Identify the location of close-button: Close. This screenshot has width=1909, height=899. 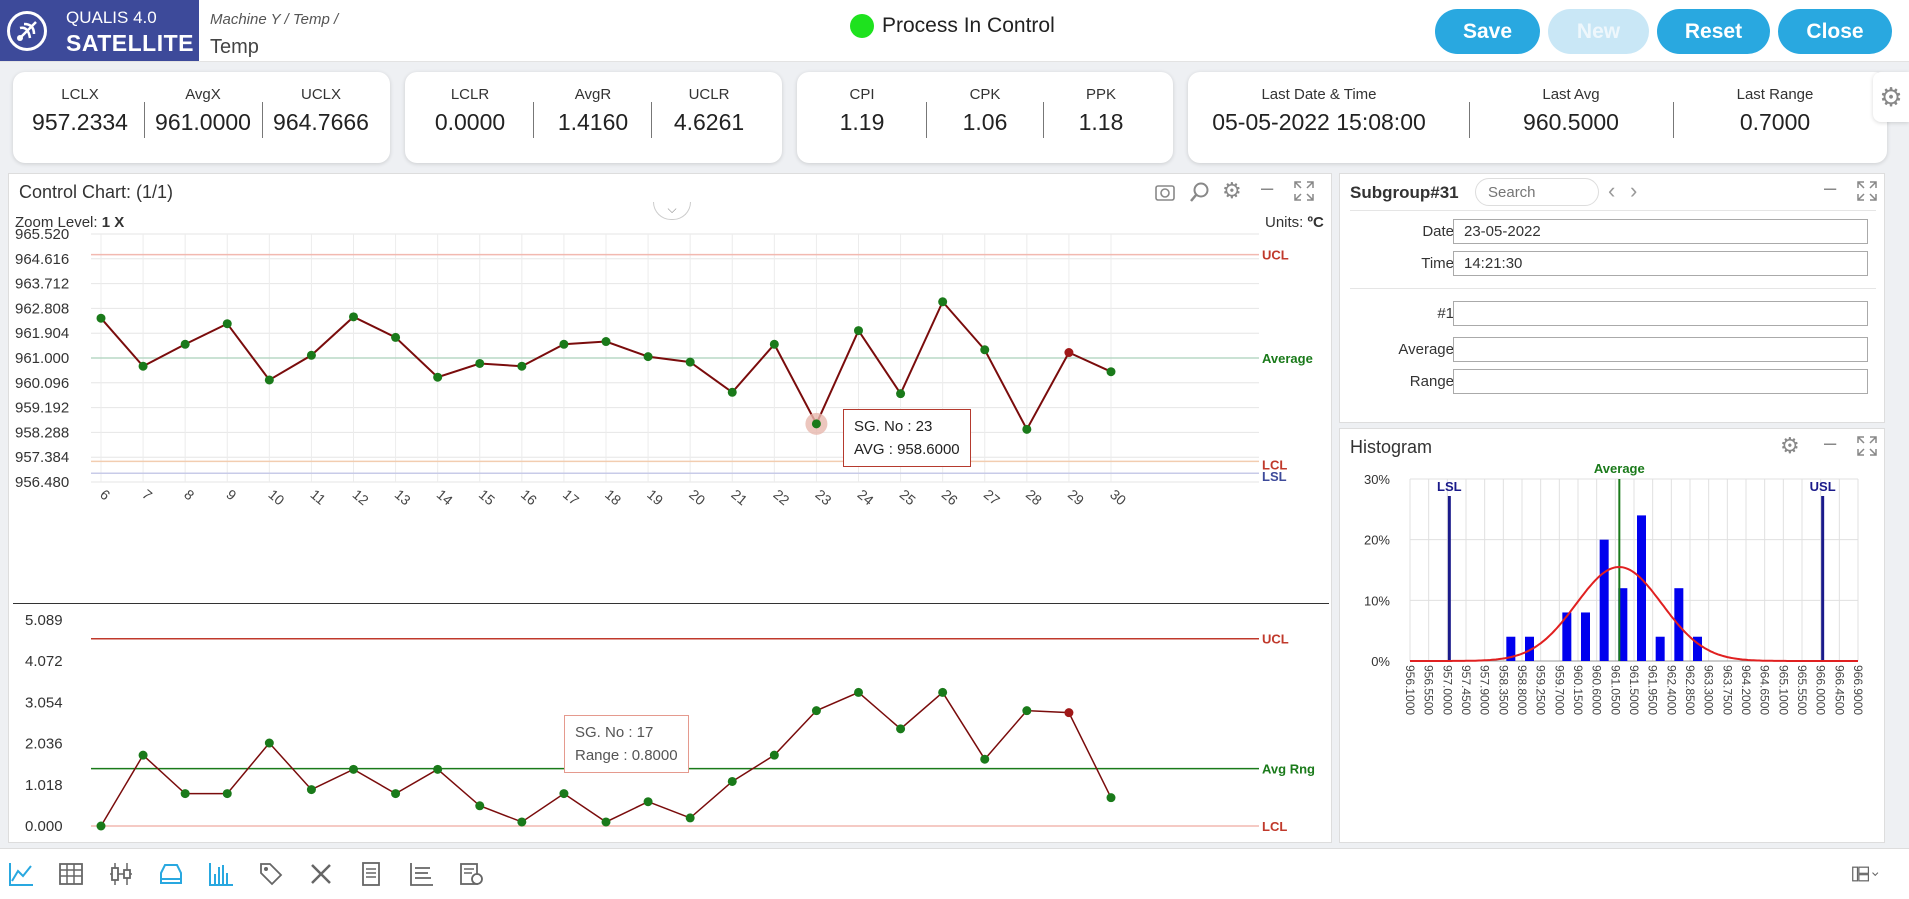
(1835, 31).